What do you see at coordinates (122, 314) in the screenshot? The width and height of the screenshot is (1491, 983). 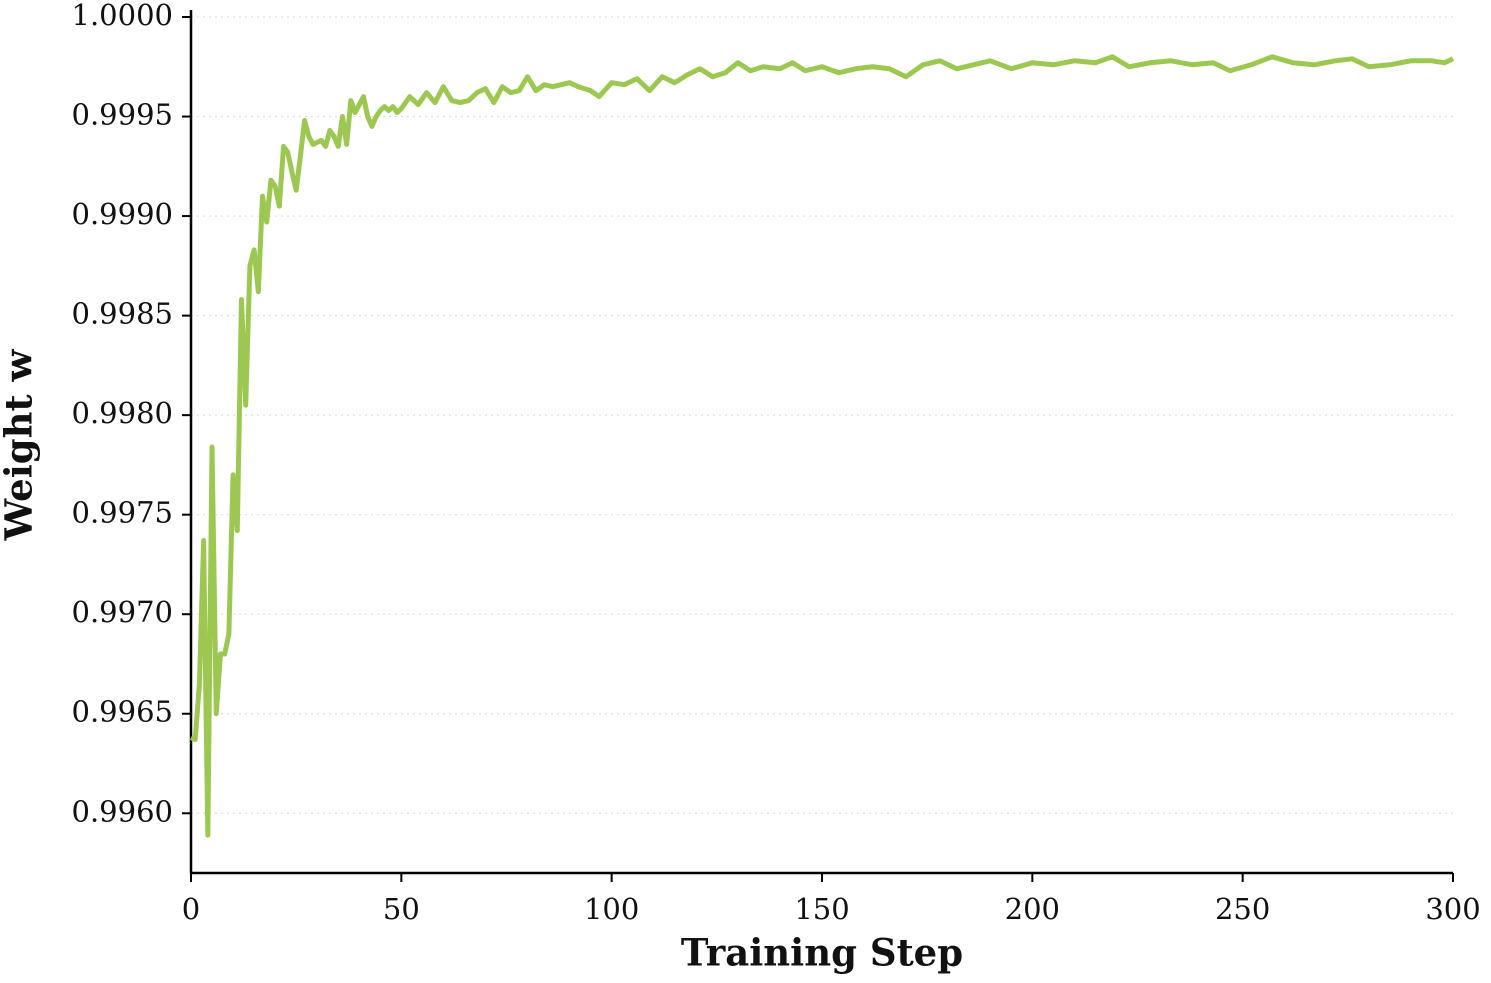 I see `y-tick-label: 0.9985` at bounding box center [122, 314].